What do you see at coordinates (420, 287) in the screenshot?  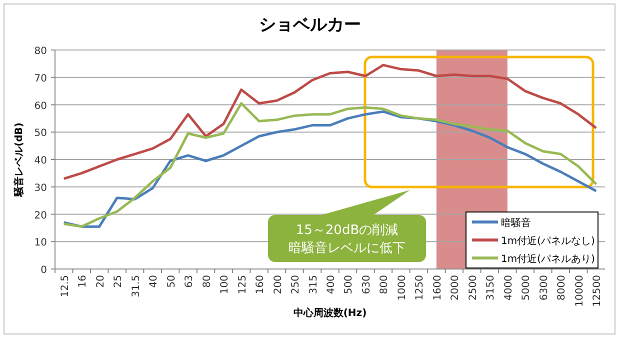 I see `x-tick-label: 1250` at bounding box center [420, 287].